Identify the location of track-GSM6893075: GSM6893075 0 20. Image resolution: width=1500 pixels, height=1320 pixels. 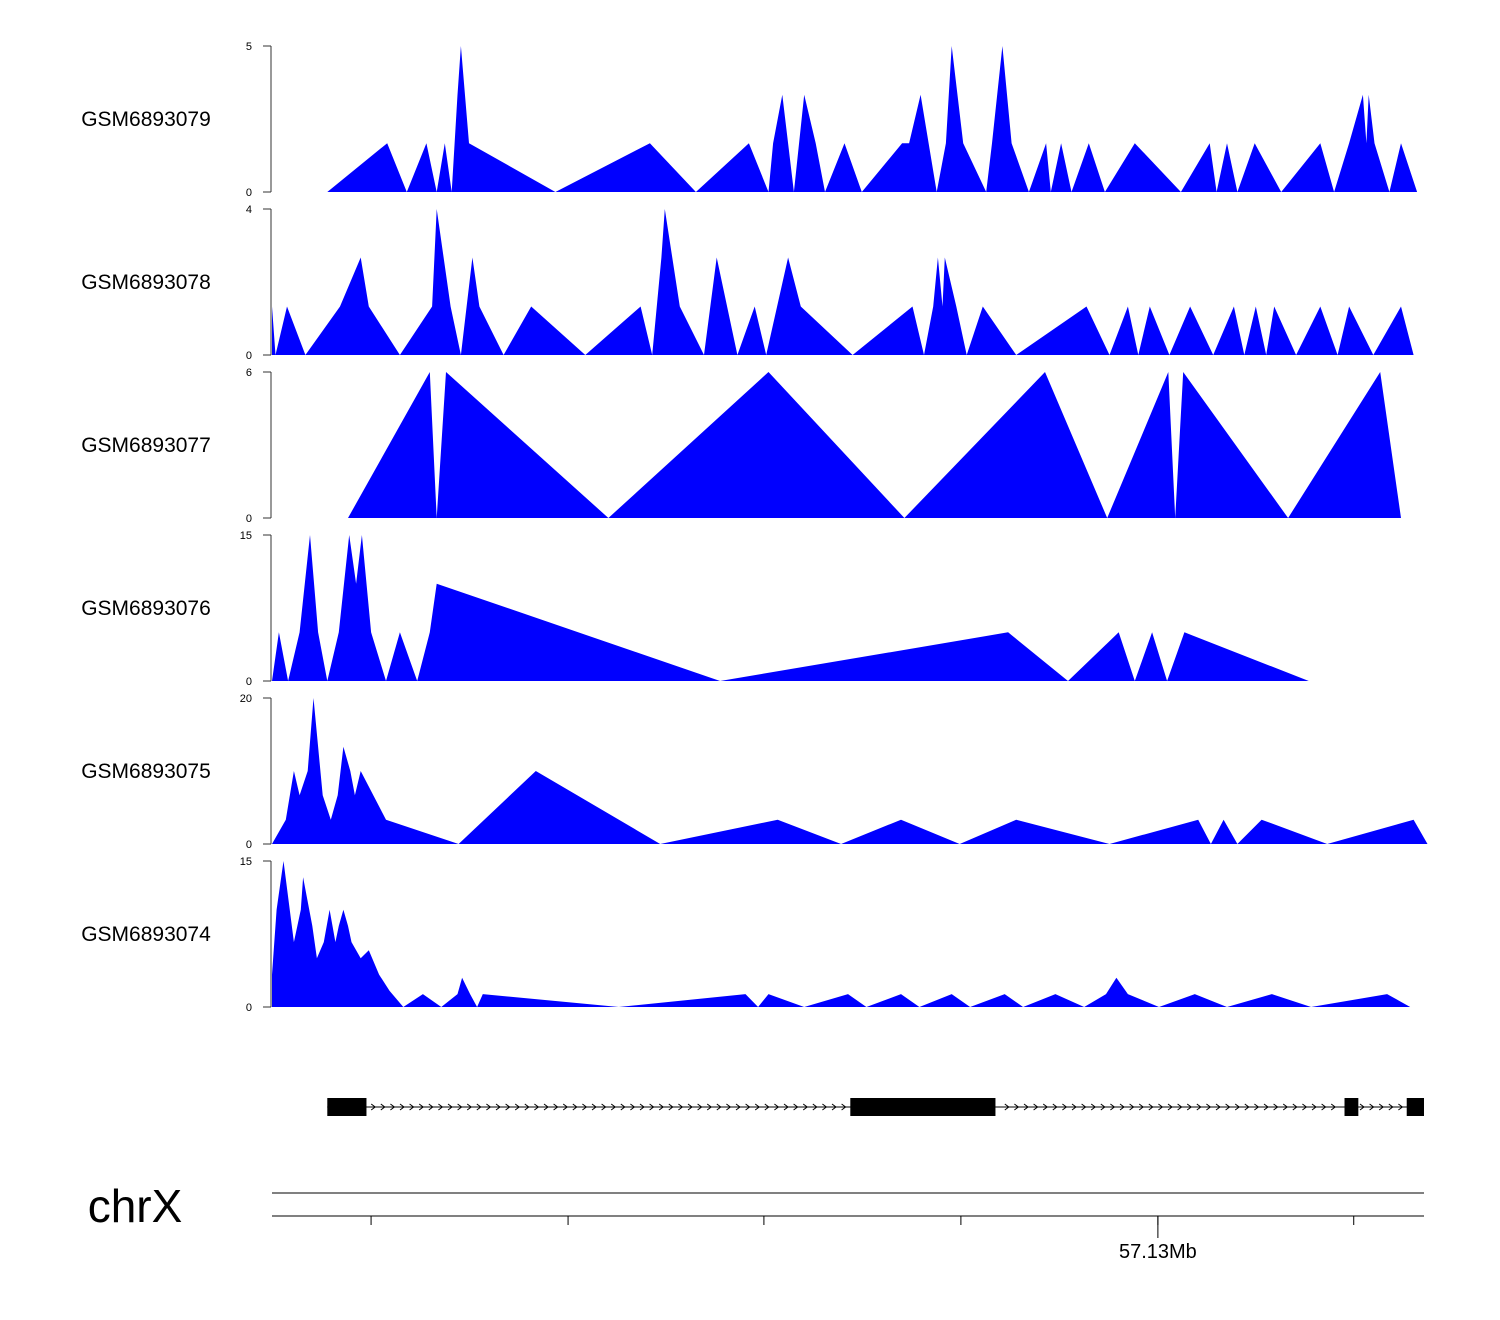
(754, 772).